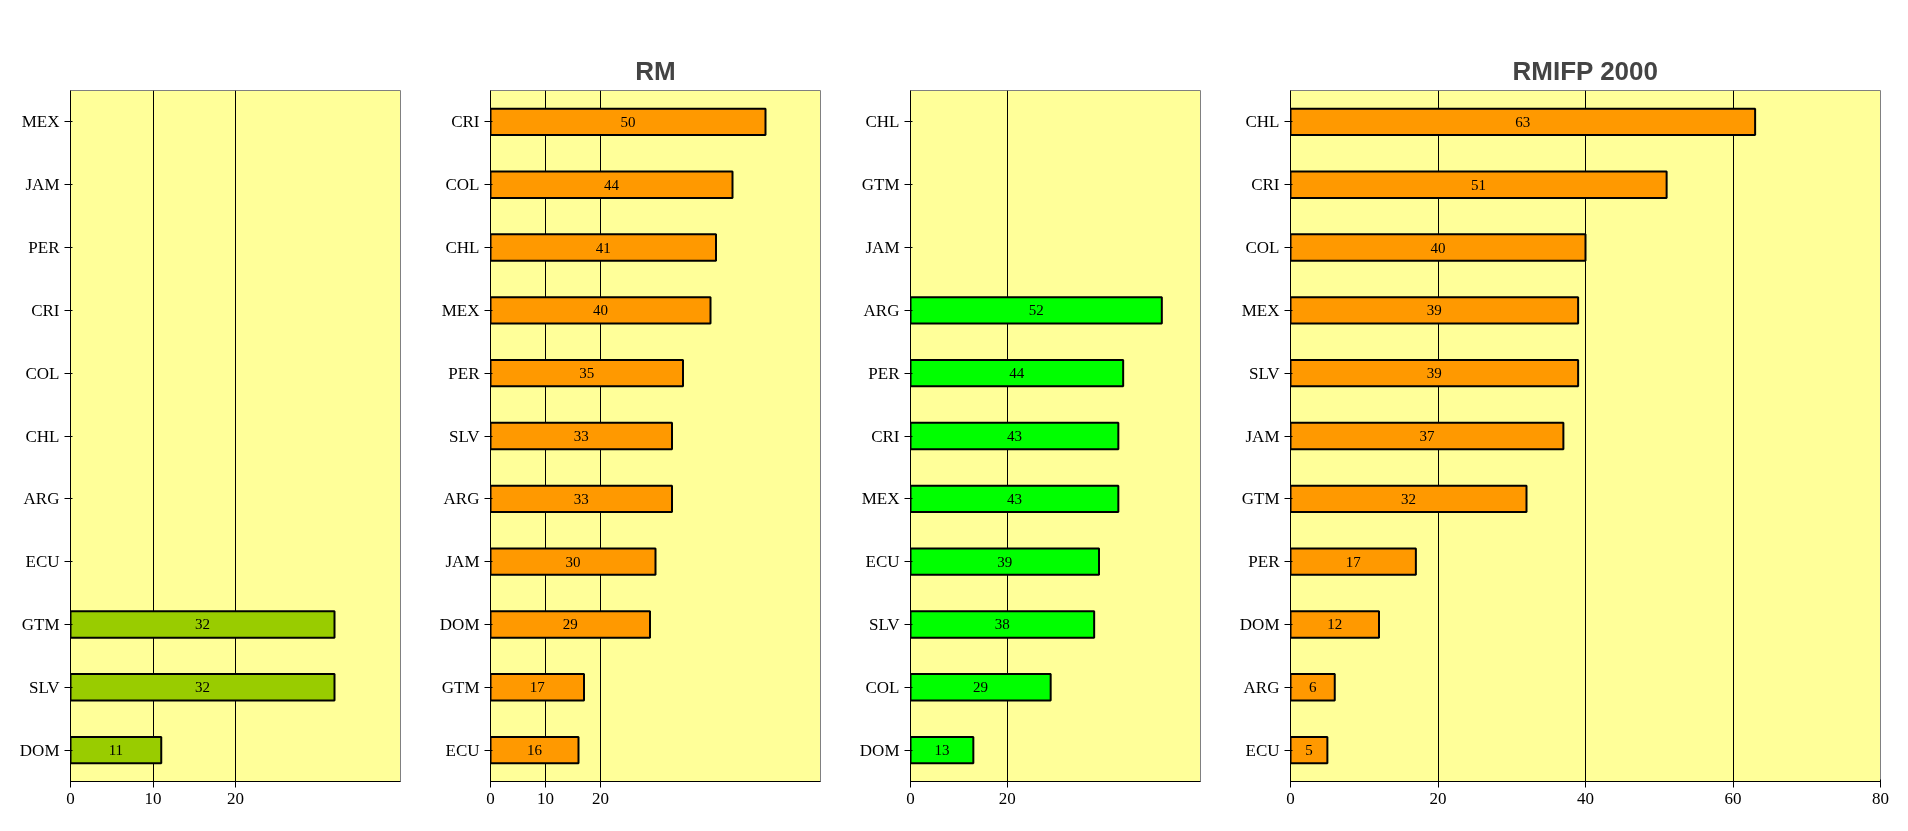  Describe the element at coordinates (628, 121) in the screenshot. I see `data-label: 50` at that location.